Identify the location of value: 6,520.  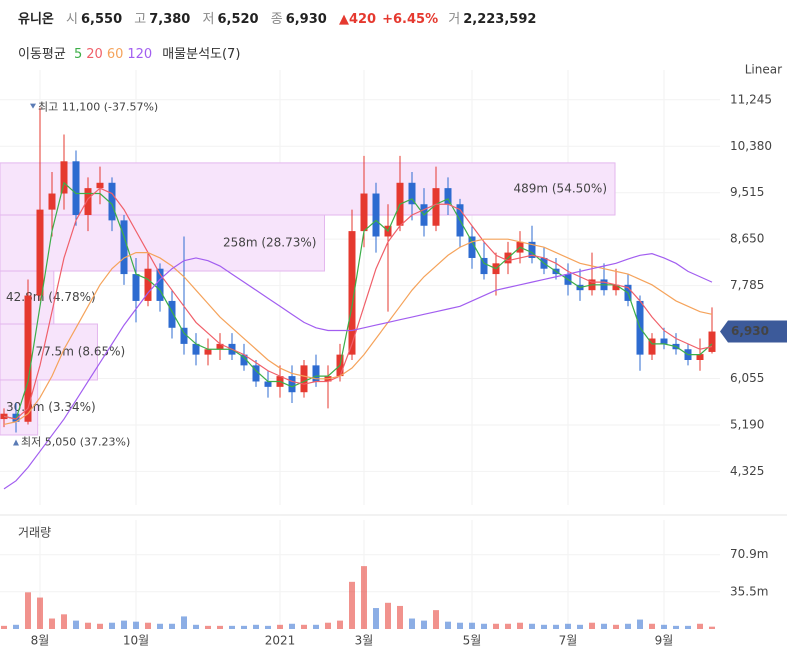
(238, 19).